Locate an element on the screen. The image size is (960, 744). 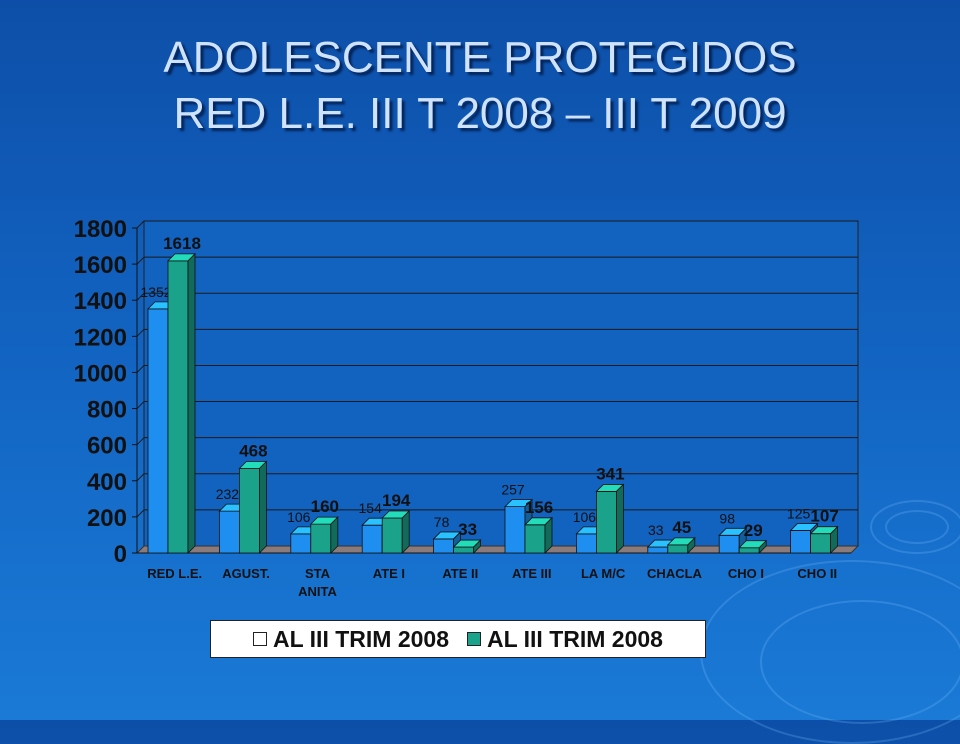
y-tick-label: 1000 is located at coordinates (100, 373).